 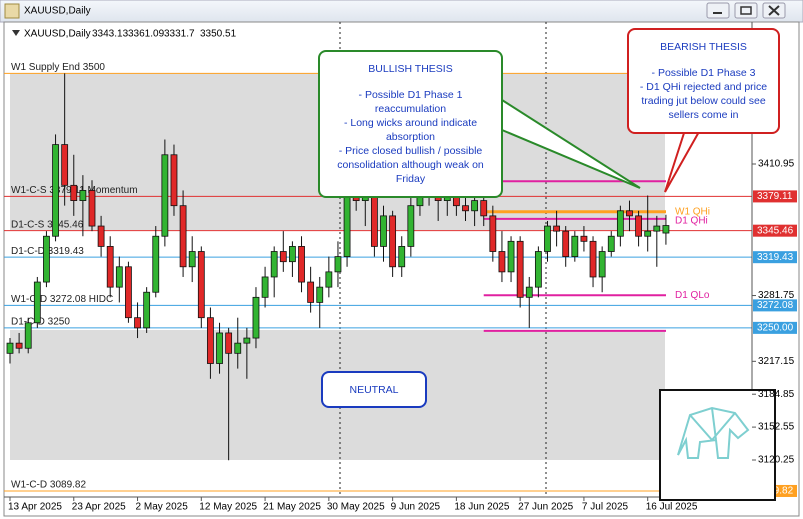 I want to click on window-buttons, so click(x=746, y=10).